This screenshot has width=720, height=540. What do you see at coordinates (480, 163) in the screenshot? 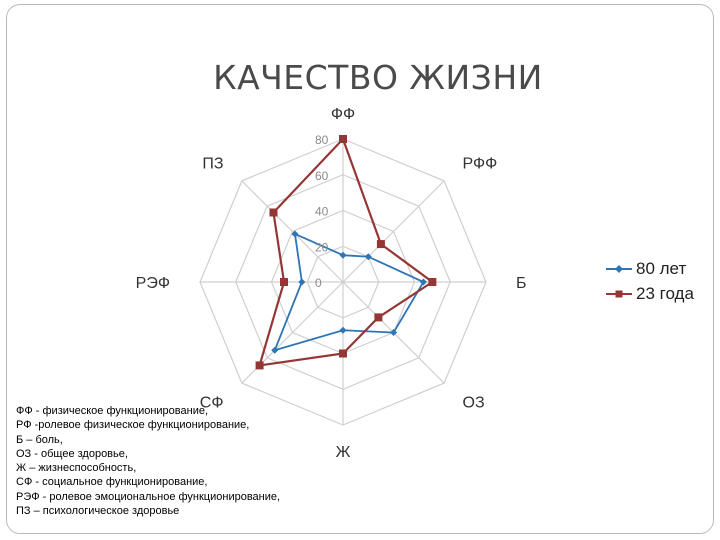
I see `category-label: РФФ` at bounding box center [480, 163].